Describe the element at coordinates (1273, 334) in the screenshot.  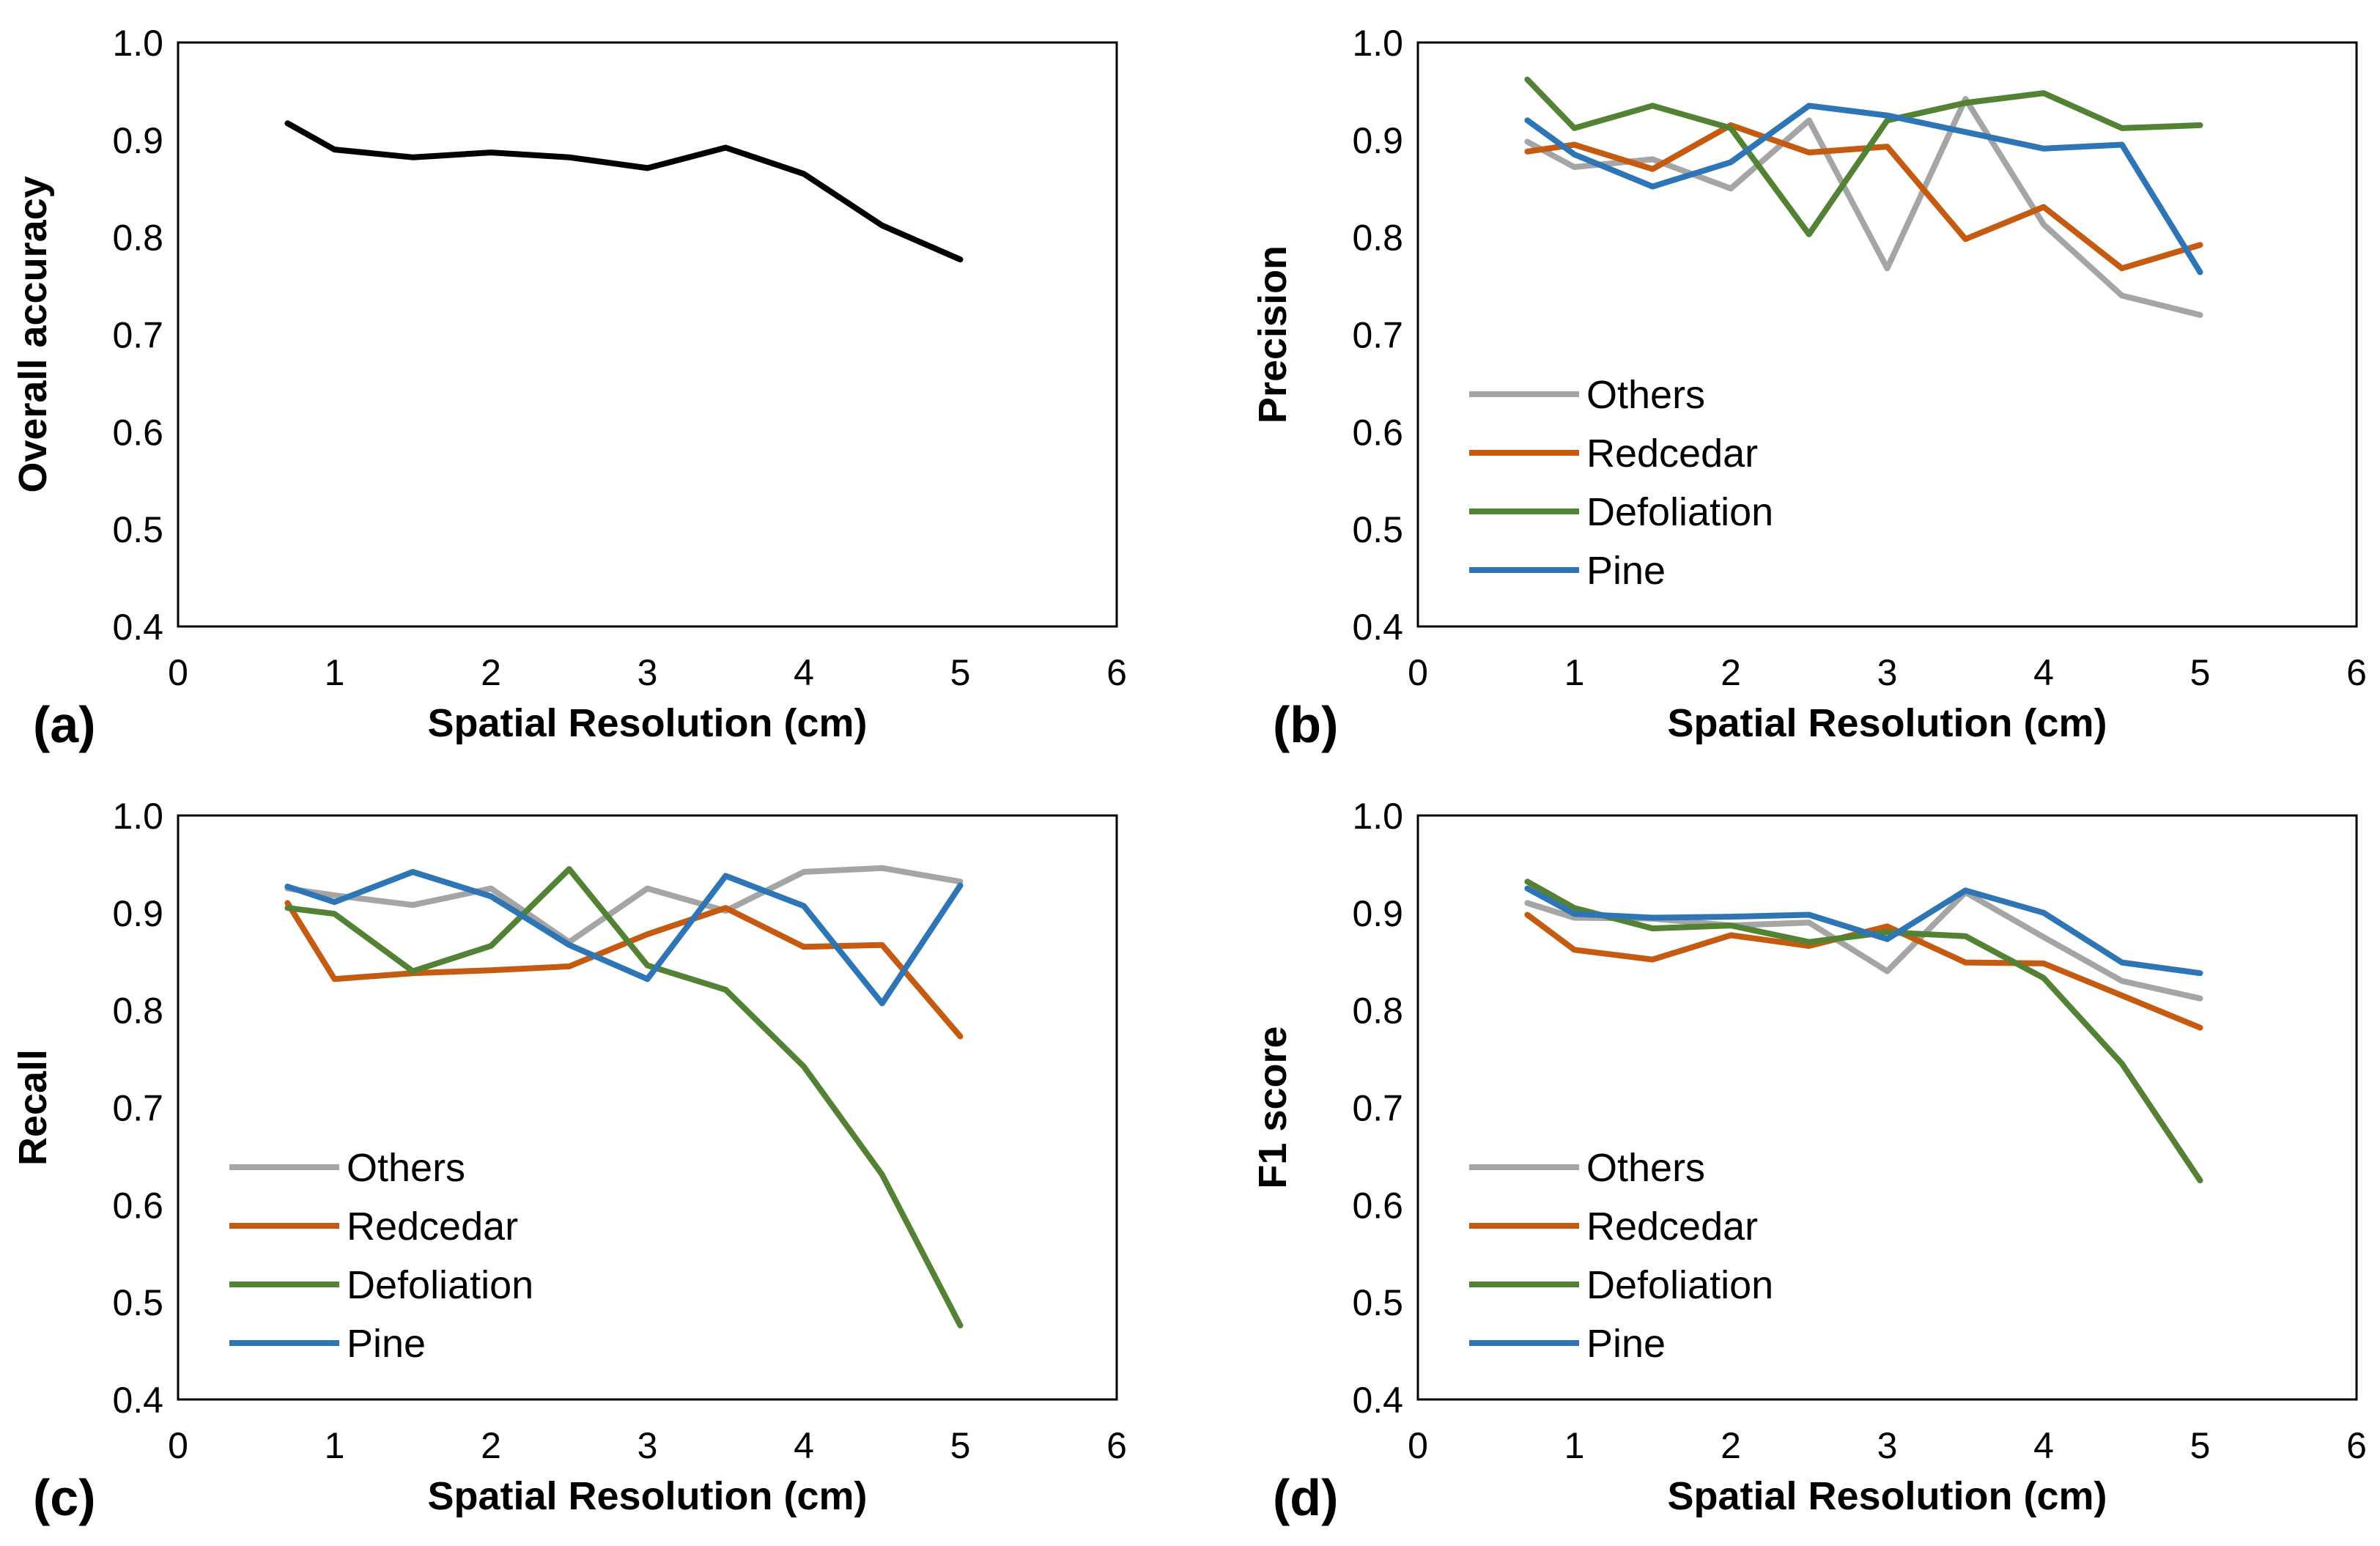
I see `y-axis-title: Precision` at that location.